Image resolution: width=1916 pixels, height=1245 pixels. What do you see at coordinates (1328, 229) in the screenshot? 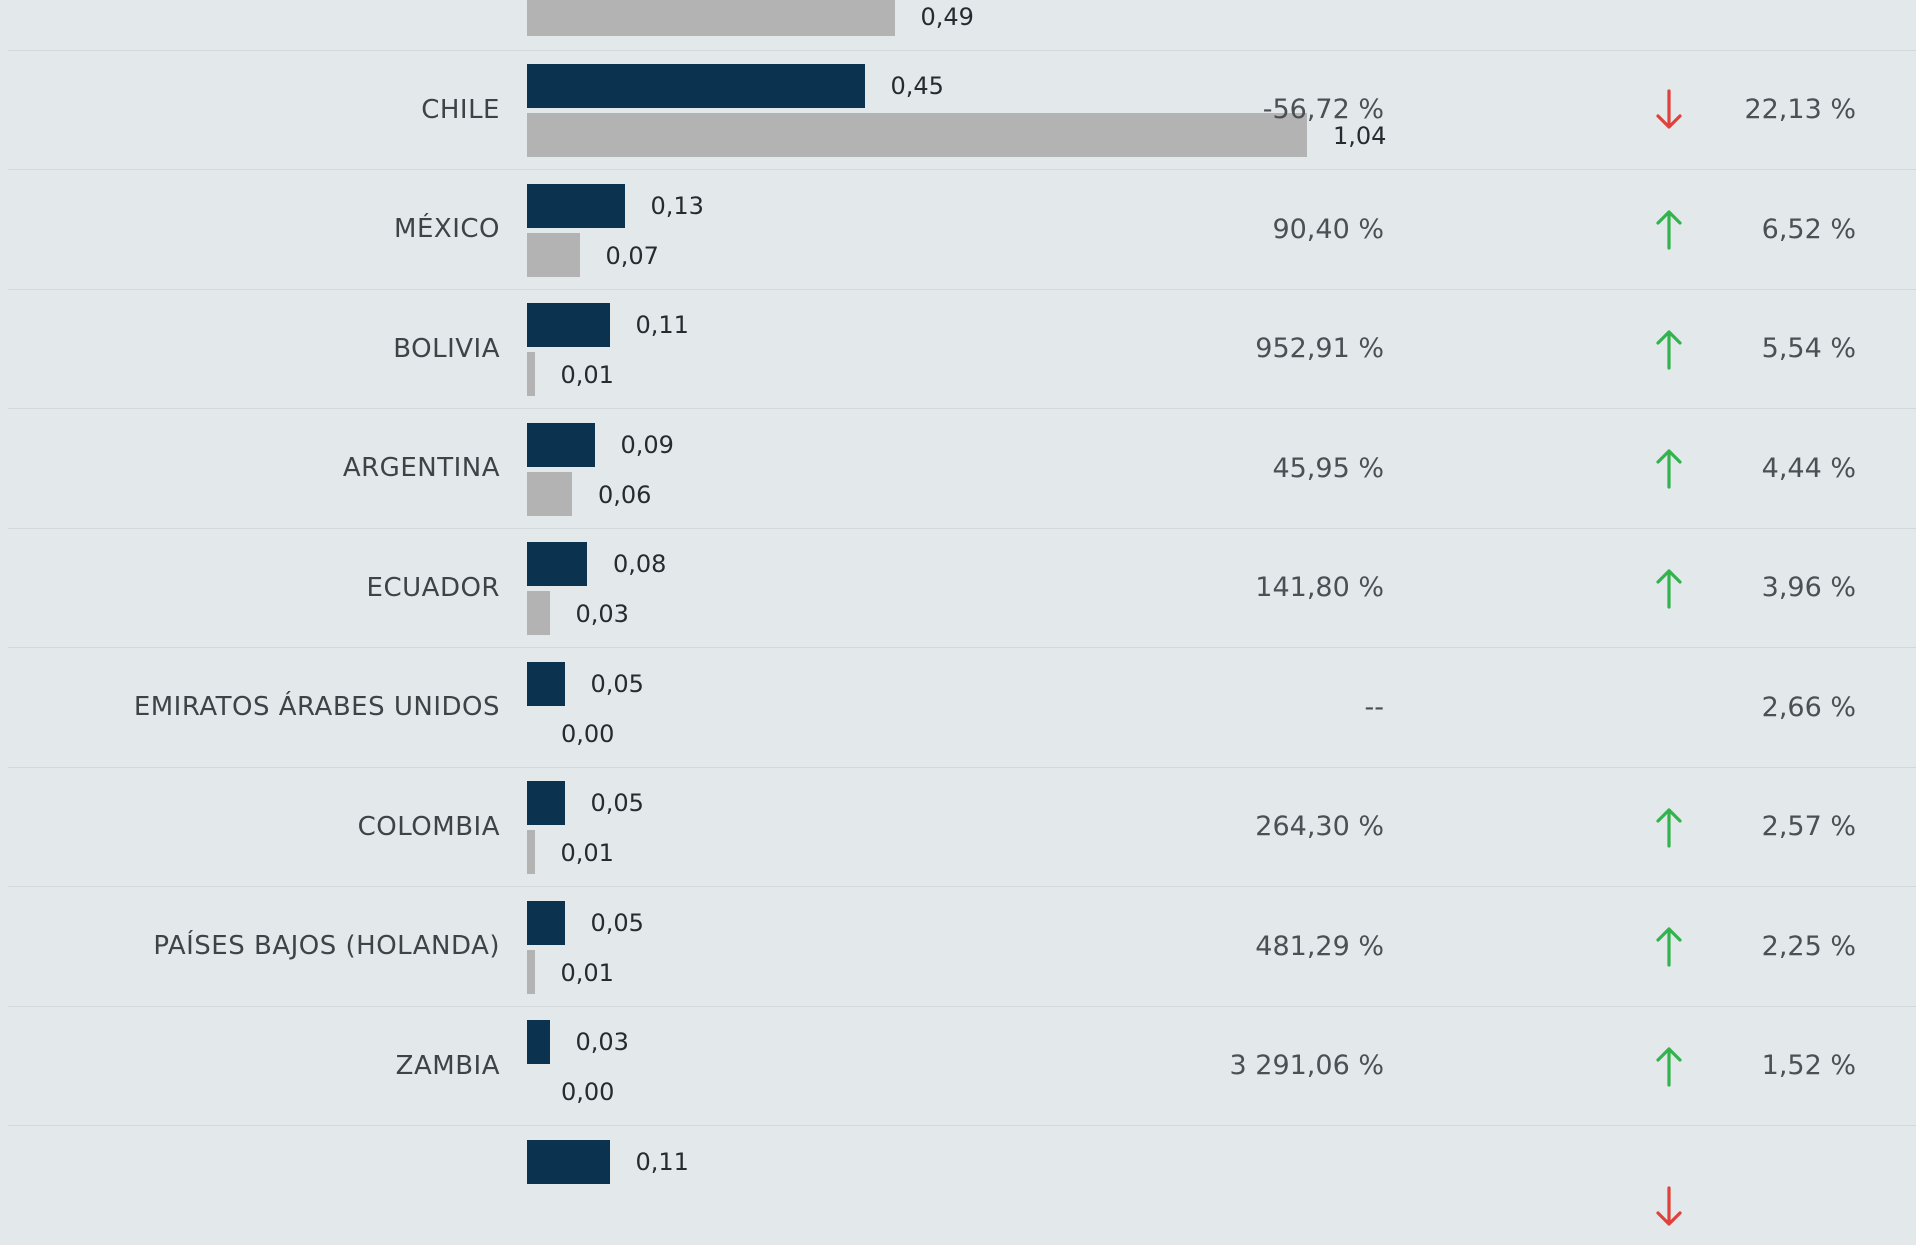
I see `change-percent: 90,40 %` at bounding box center [1328, 229].